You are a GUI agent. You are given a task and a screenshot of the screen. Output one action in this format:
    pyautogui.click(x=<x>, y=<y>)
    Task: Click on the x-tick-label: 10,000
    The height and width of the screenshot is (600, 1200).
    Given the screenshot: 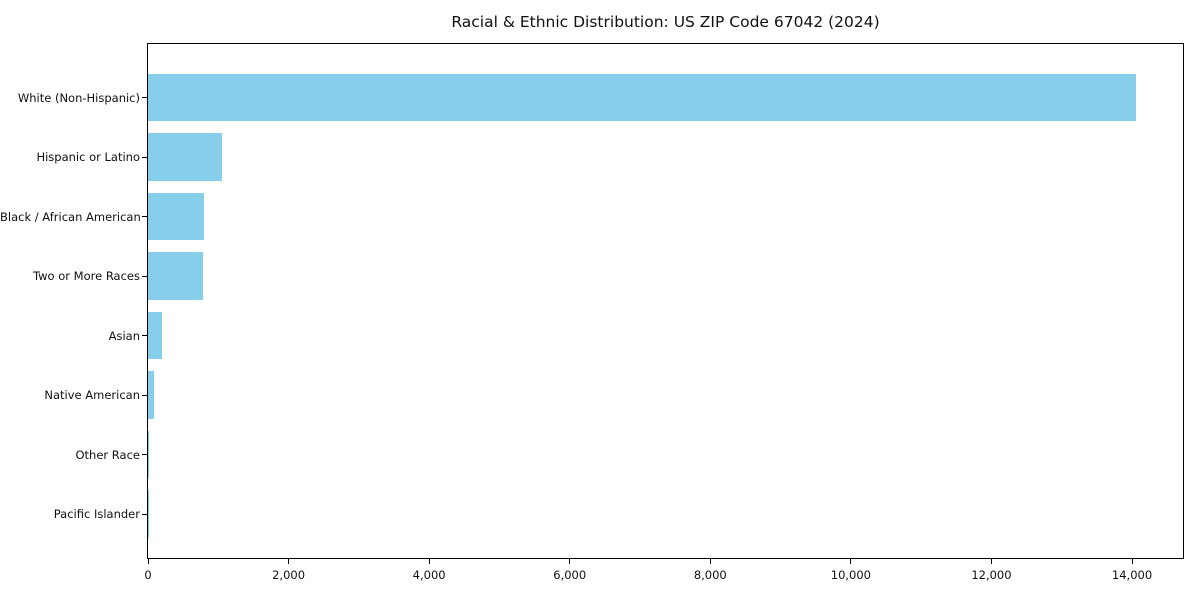 What is the action you would take?
    pyautogui.click(x=850, y=575)
    